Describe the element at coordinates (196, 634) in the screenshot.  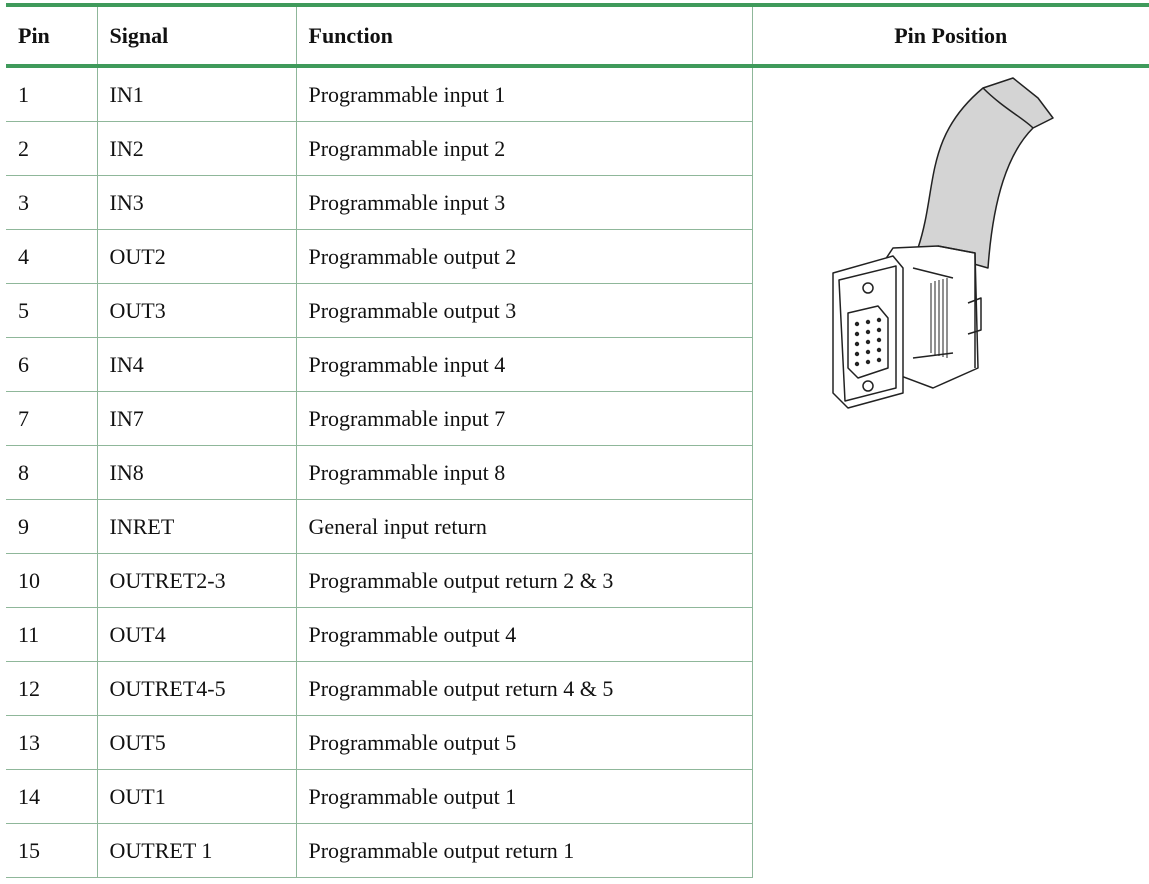
I see `signal-cell: OUT4` at that location.